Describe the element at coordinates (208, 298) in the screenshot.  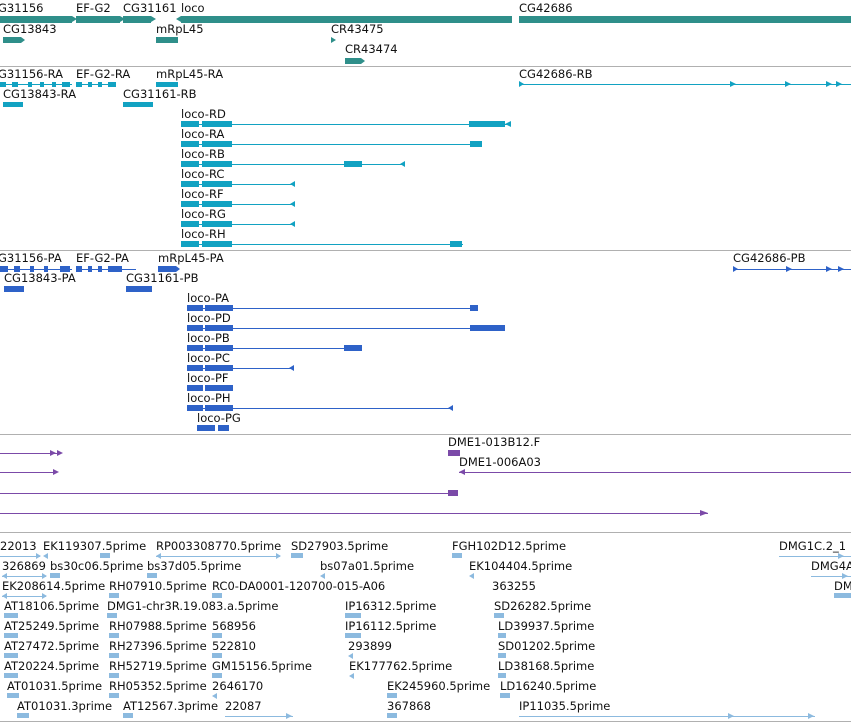
I see `protein-label: loco-PA` at that location.